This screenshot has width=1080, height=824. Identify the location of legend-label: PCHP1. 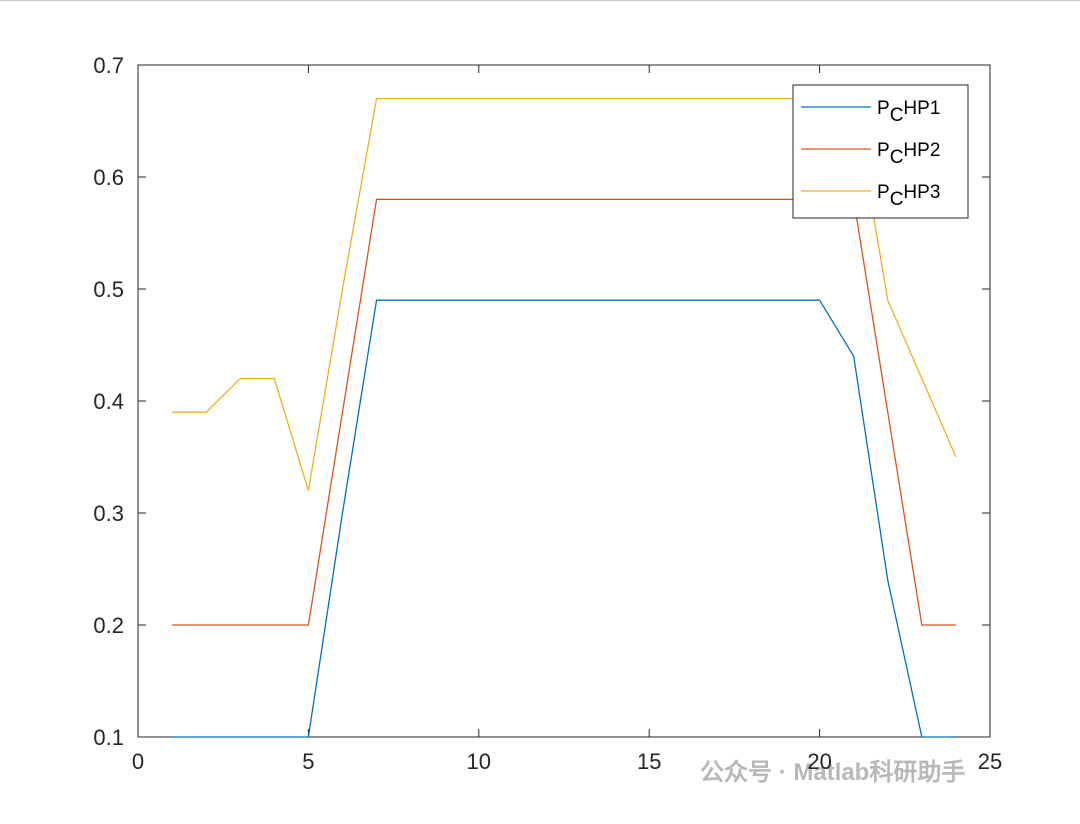
(908, 112).